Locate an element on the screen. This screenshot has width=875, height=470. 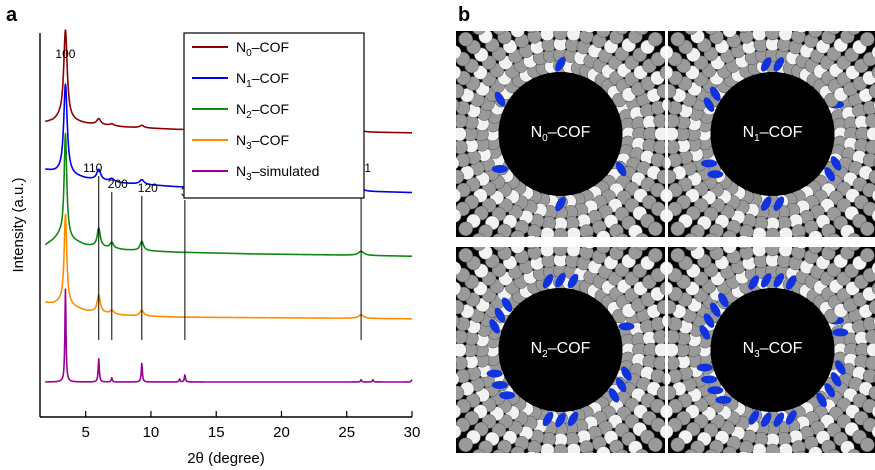
panel-a-letter: a is located at coordinates (12, 15).